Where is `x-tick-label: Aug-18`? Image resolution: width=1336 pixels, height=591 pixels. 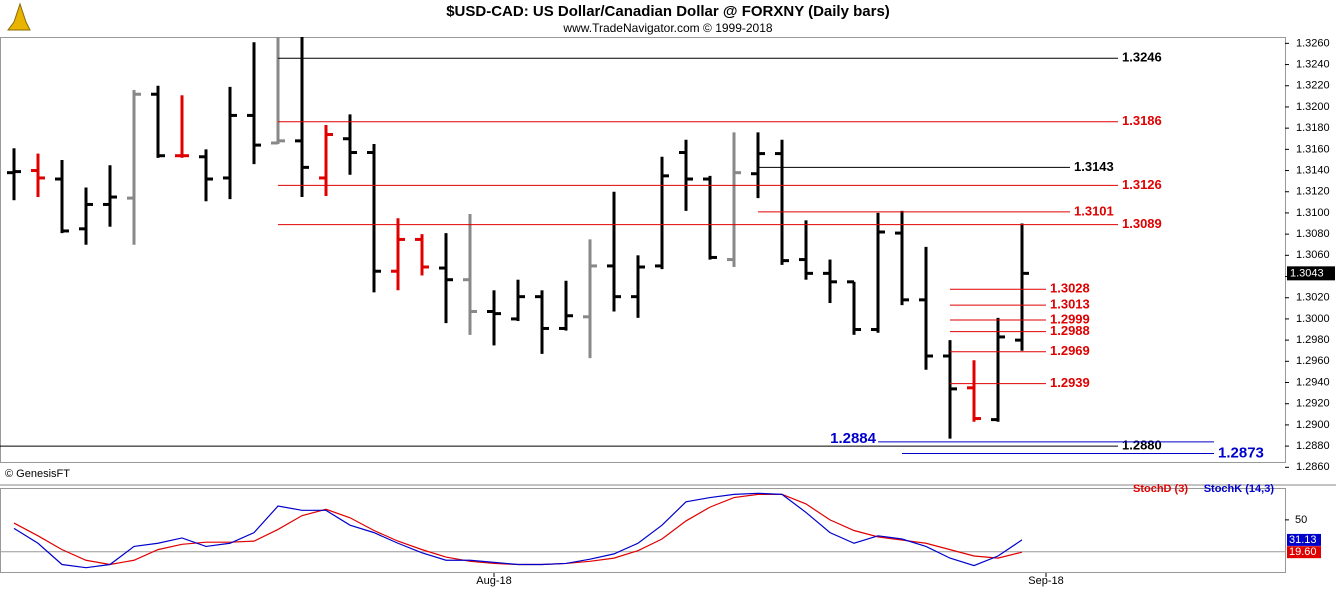
x-tick-label: Aug-18 is located at coordinates (493, 581).